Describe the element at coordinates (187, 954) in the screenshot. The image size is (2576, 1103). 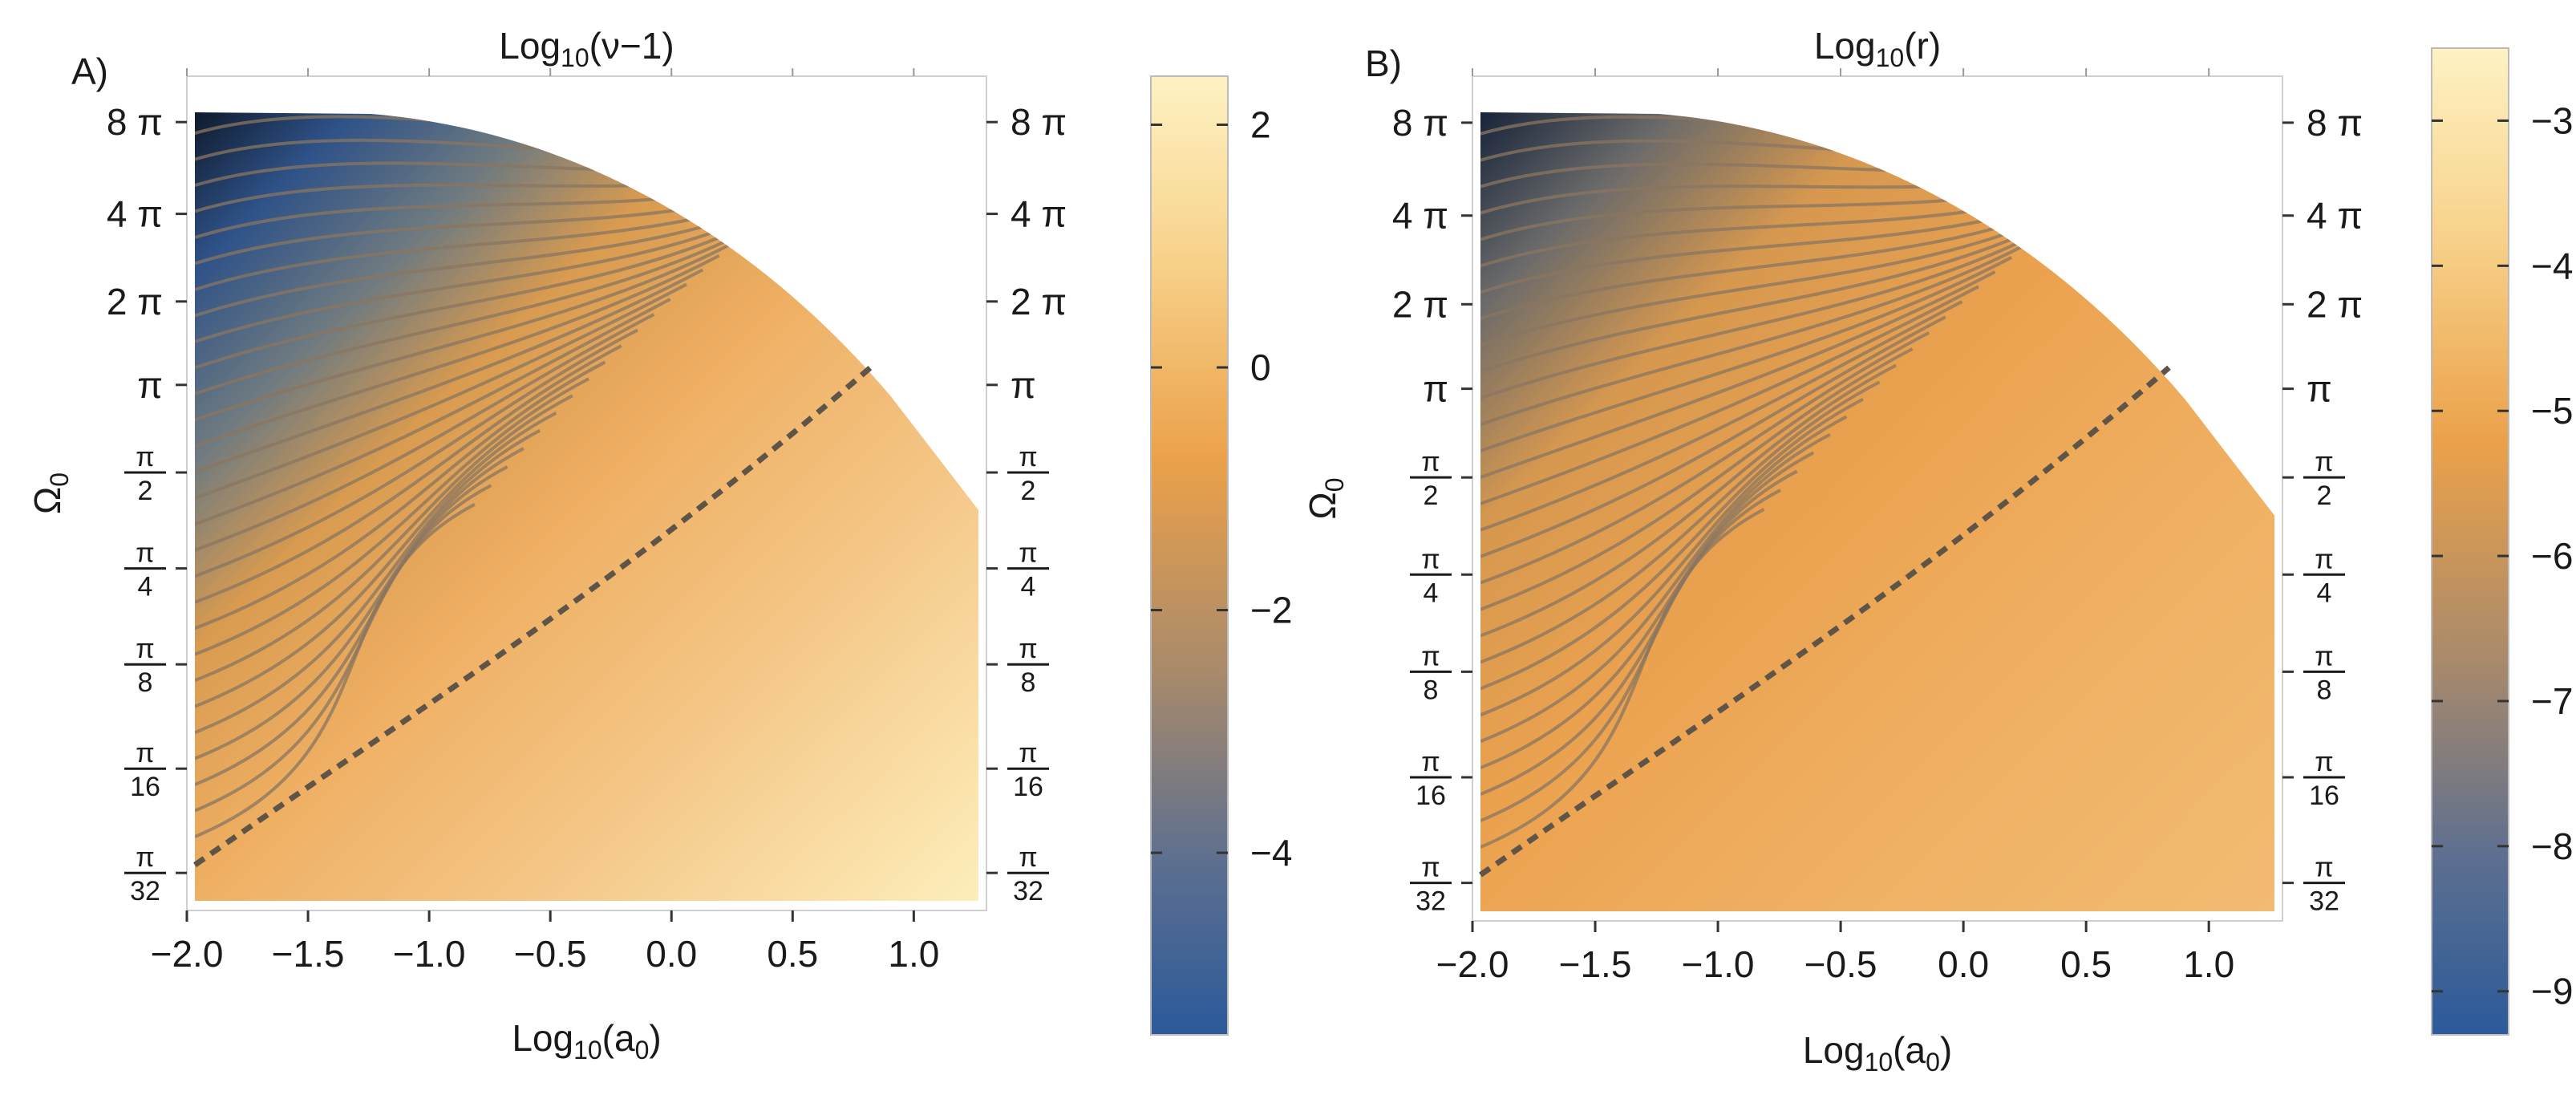
I see `x-tick-label: −2.0` at that location.